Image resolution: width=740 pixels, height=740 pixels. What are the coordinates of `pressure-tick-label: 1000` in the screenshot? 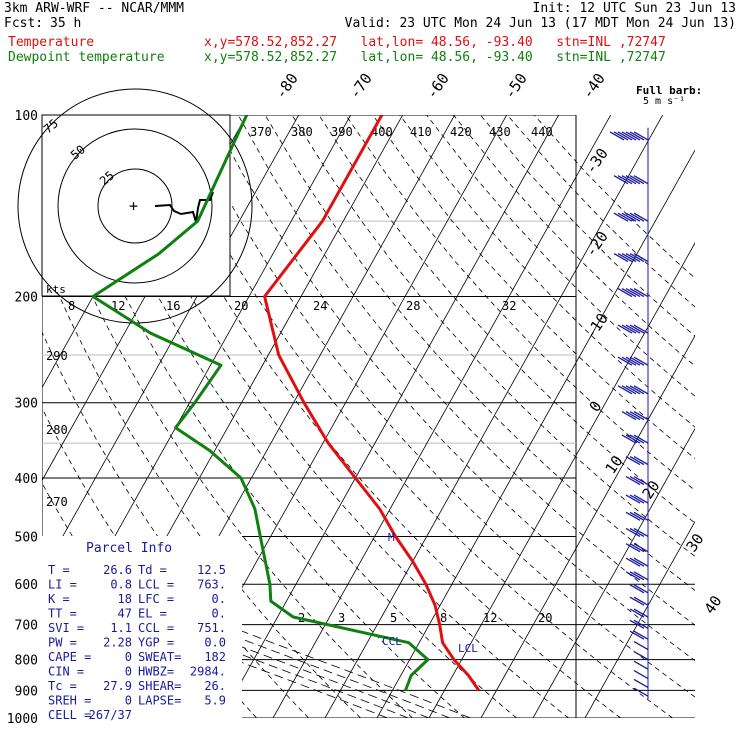 It's located at (22, 719).